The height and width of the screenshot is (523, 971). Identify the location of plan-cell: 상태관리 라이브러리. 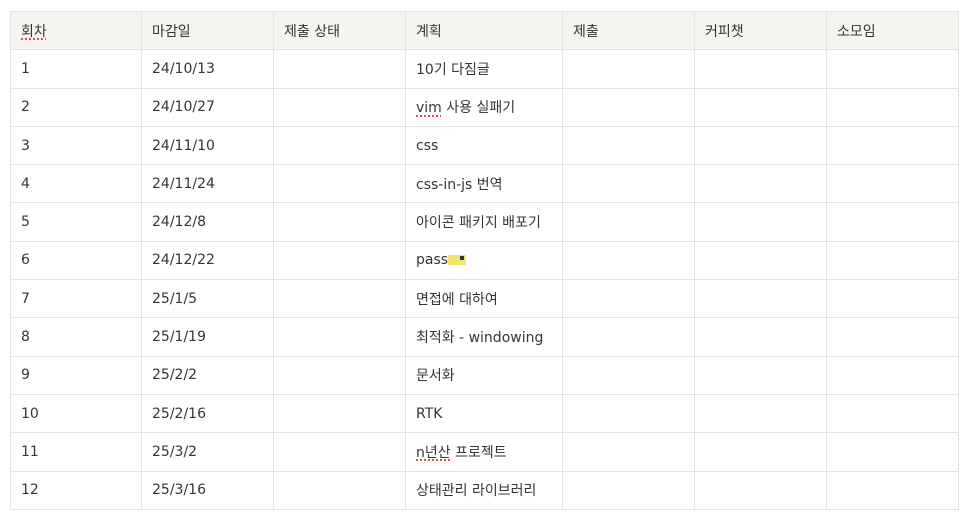
(484, 490).